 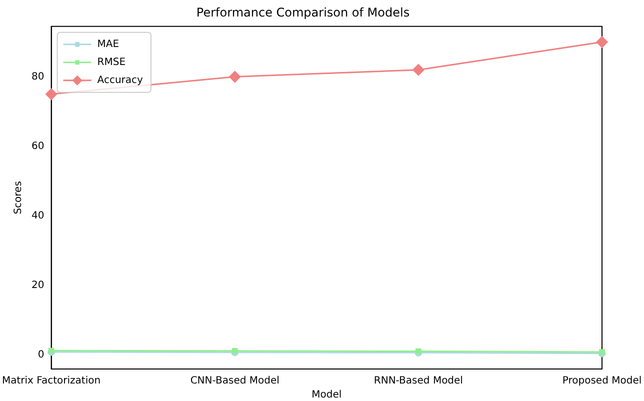 What do you see at coordinates (111, 62) in the screenshot?
I see `legend-label: RMSE` at bounding box center [111, 62].